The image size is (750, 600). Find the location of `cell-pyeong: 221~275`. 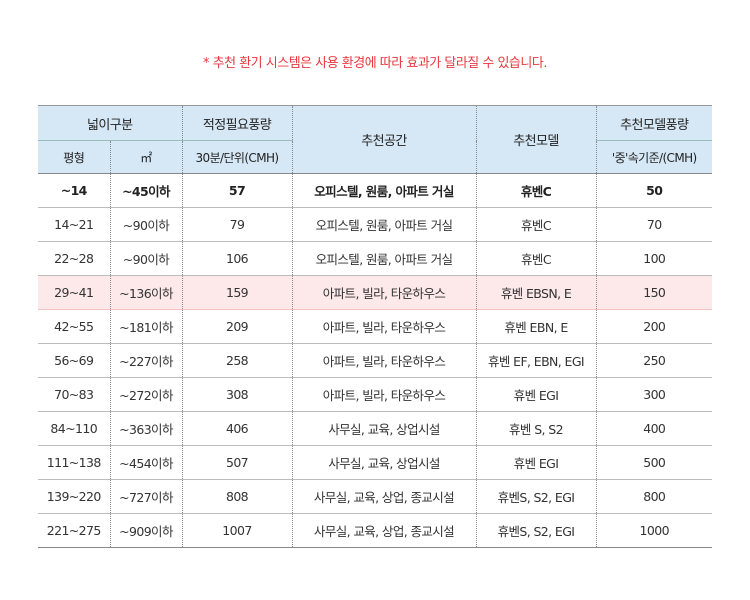

cell-pyeong: 221~275 is located at coordinates (74, 530).